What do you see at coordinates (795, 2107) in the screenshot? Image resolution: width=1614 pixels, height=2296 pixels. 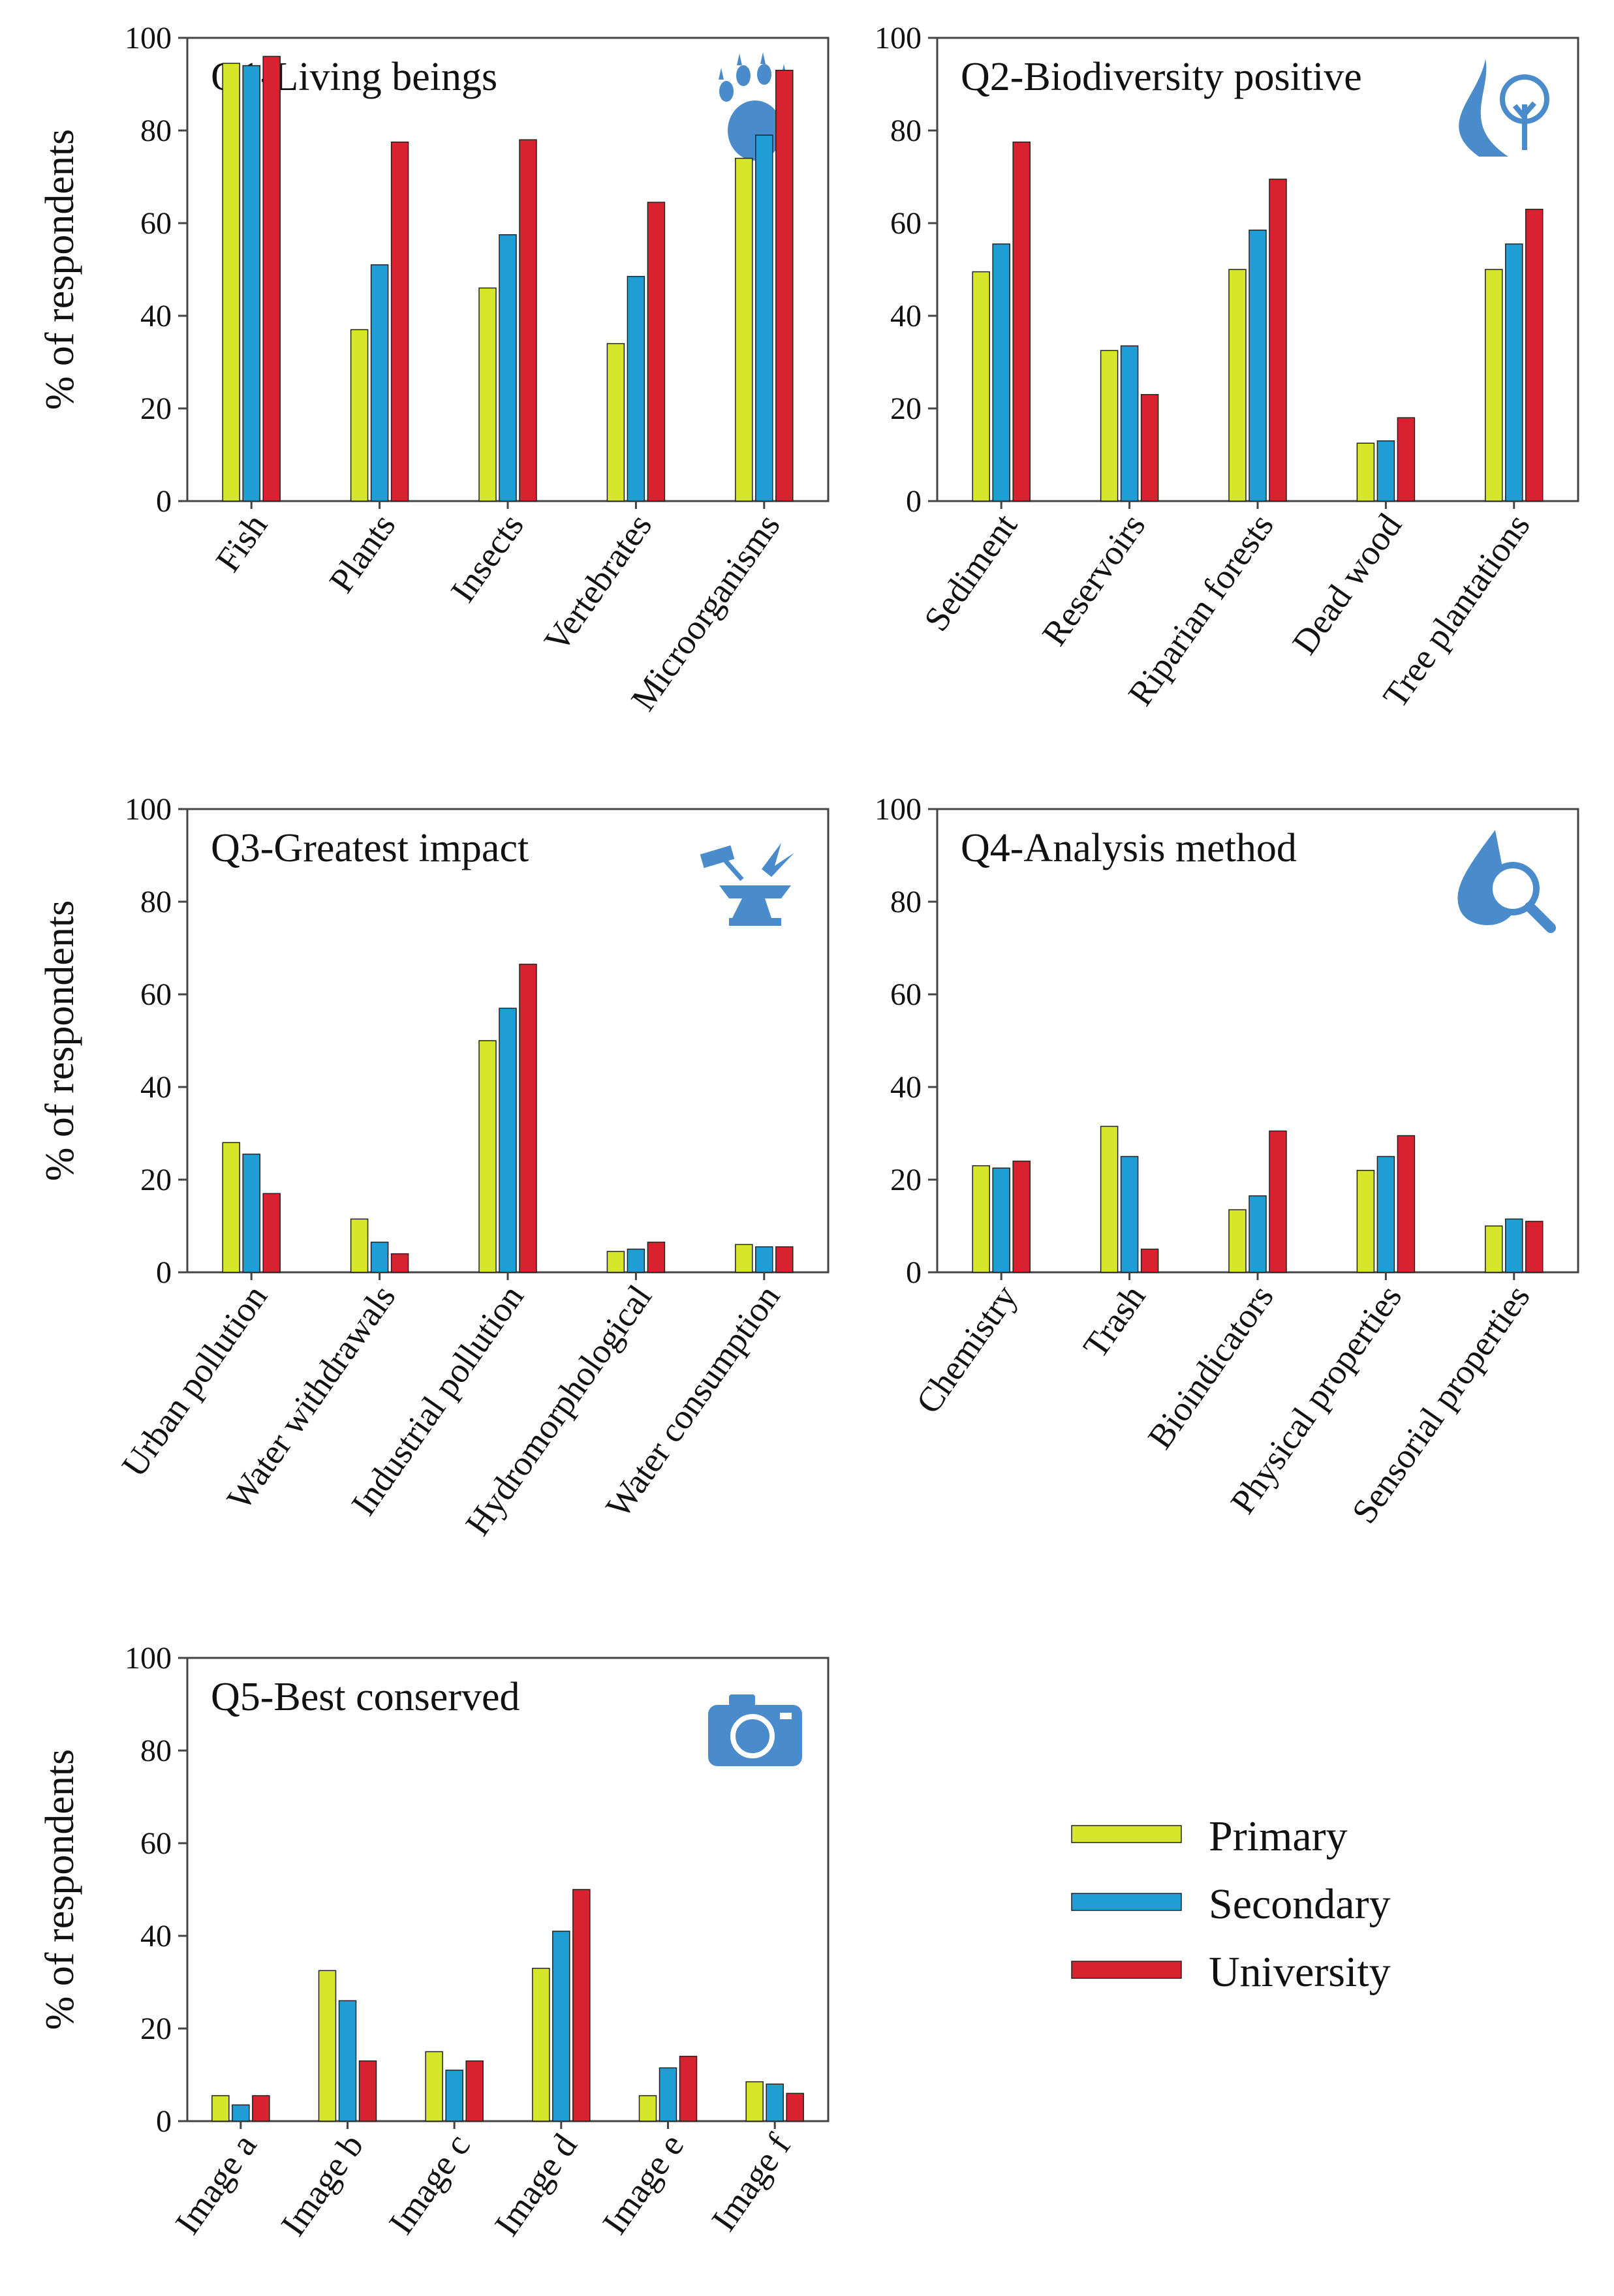 I see `bar-image-f-university` at bounding box center [795, 2107].